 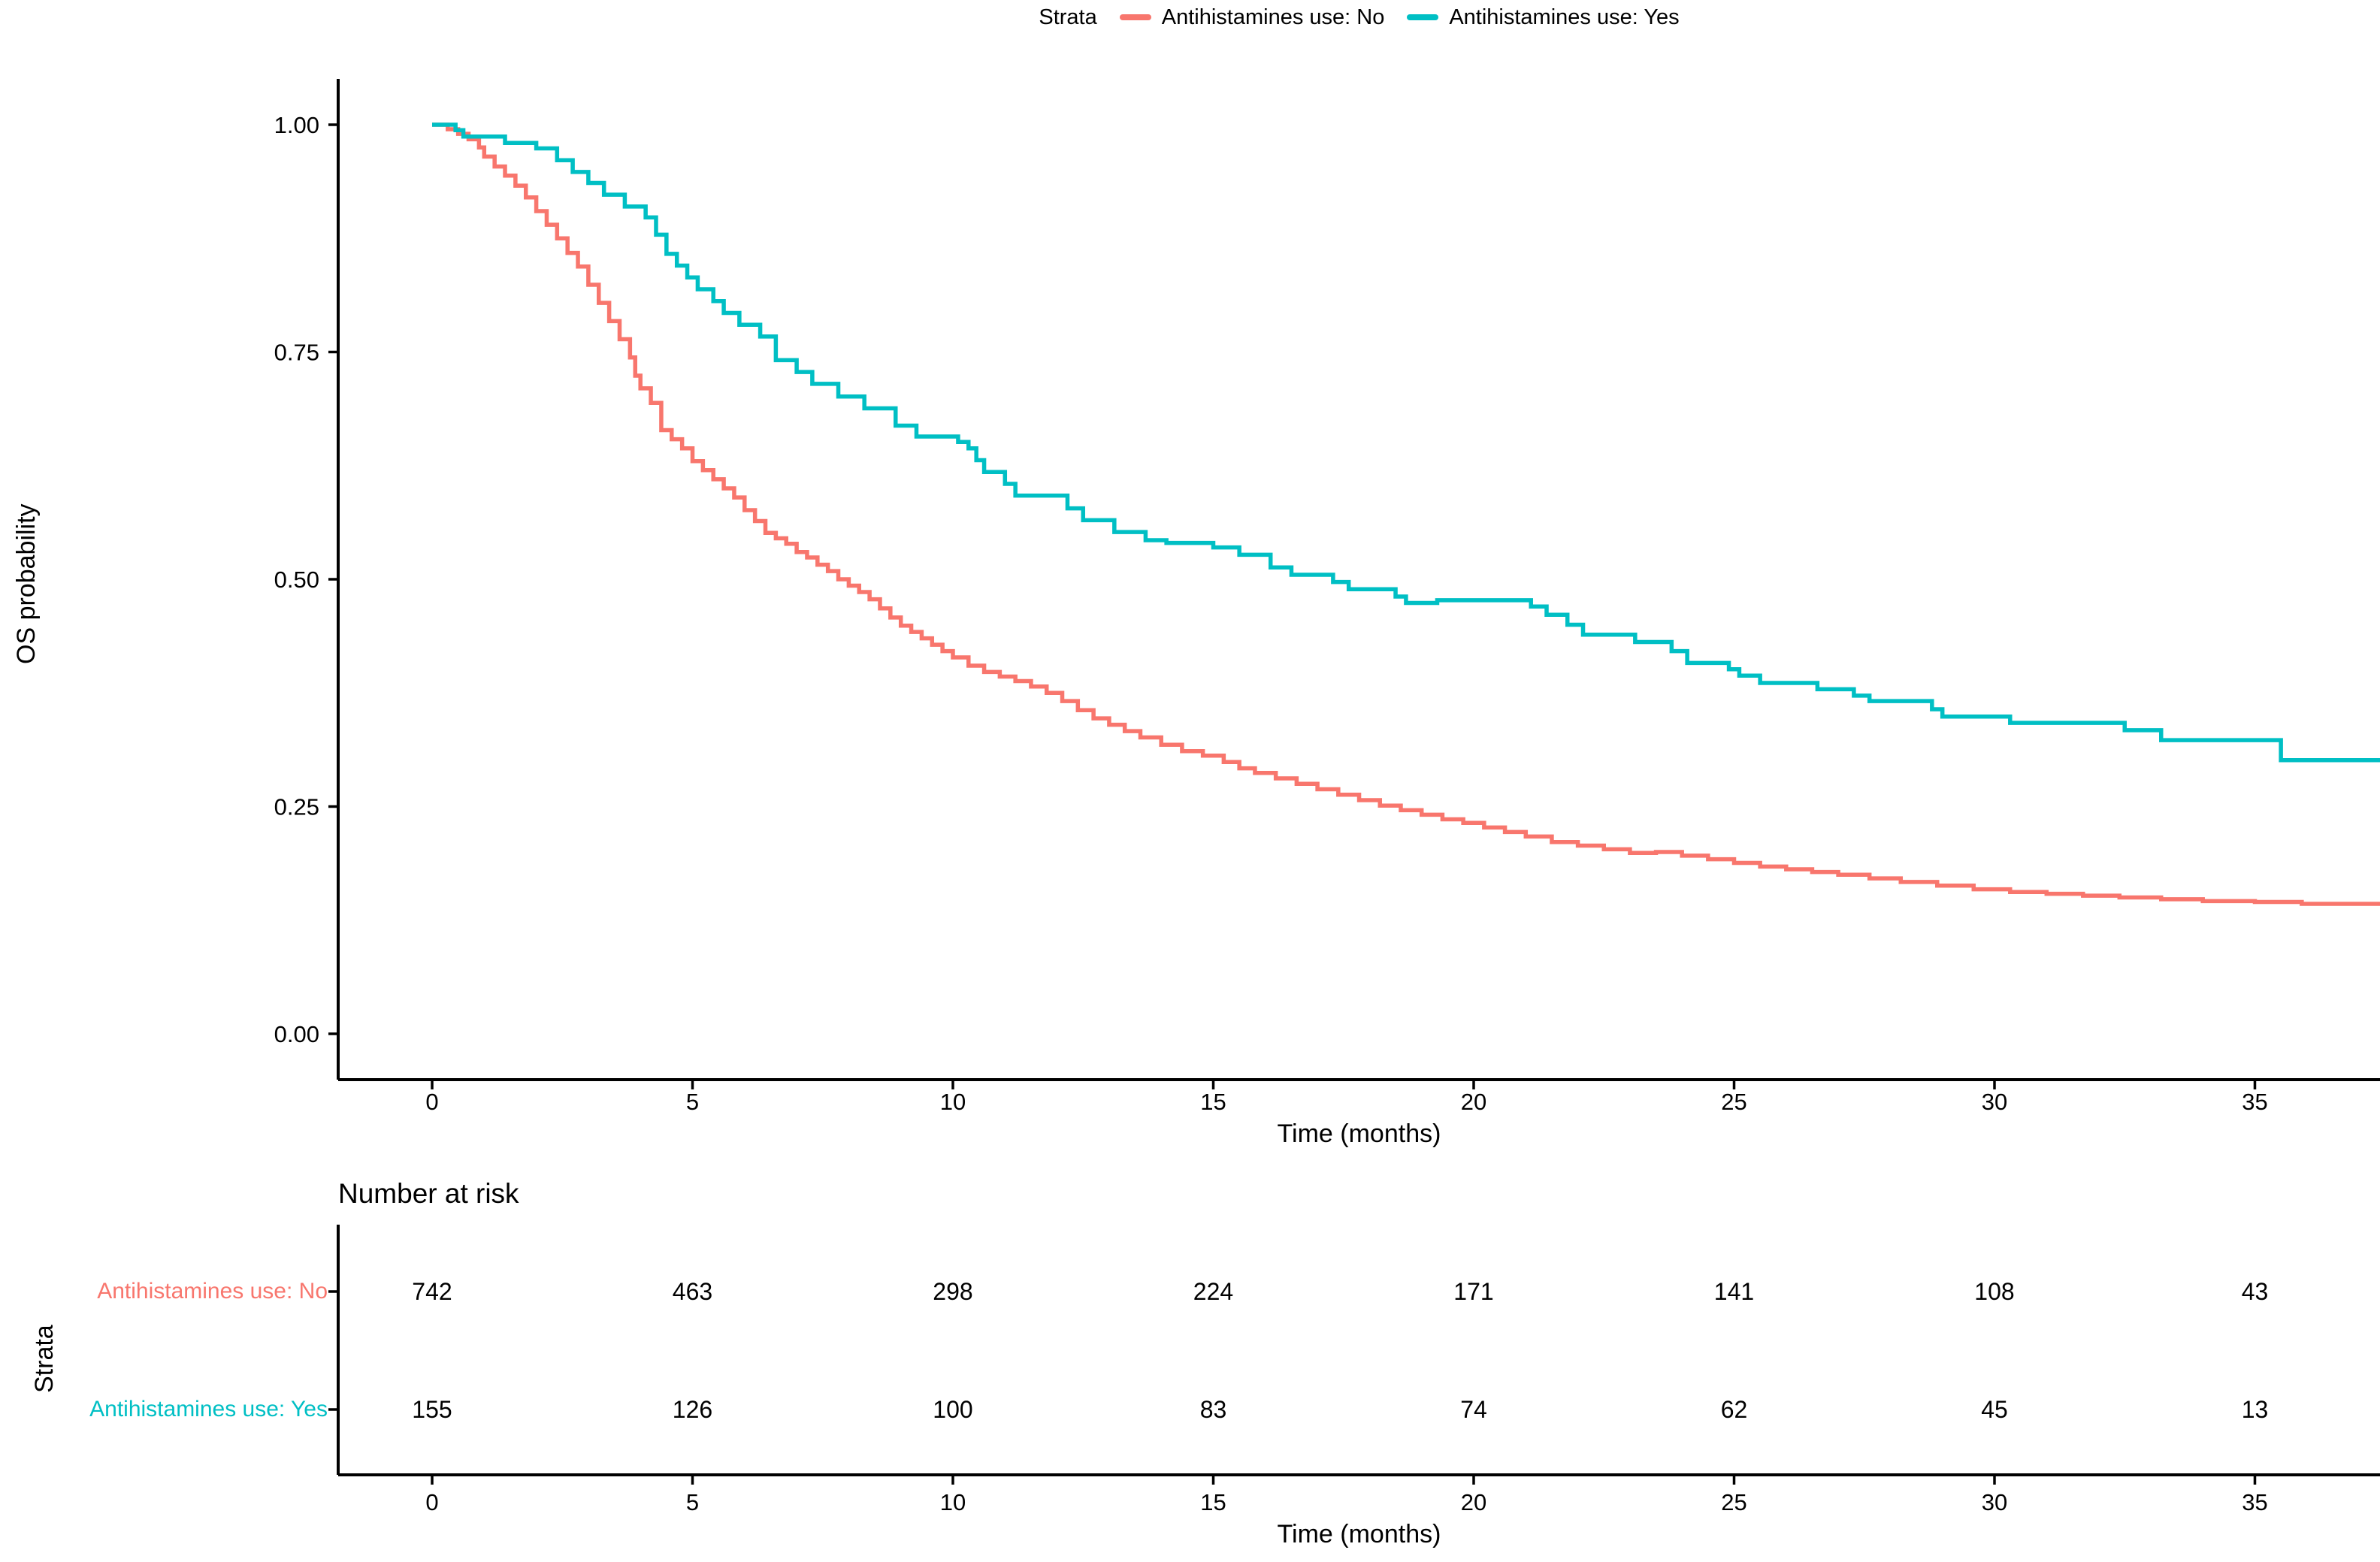 I want to click on x-tick-label: 15, so click(x=1213, y=1102).